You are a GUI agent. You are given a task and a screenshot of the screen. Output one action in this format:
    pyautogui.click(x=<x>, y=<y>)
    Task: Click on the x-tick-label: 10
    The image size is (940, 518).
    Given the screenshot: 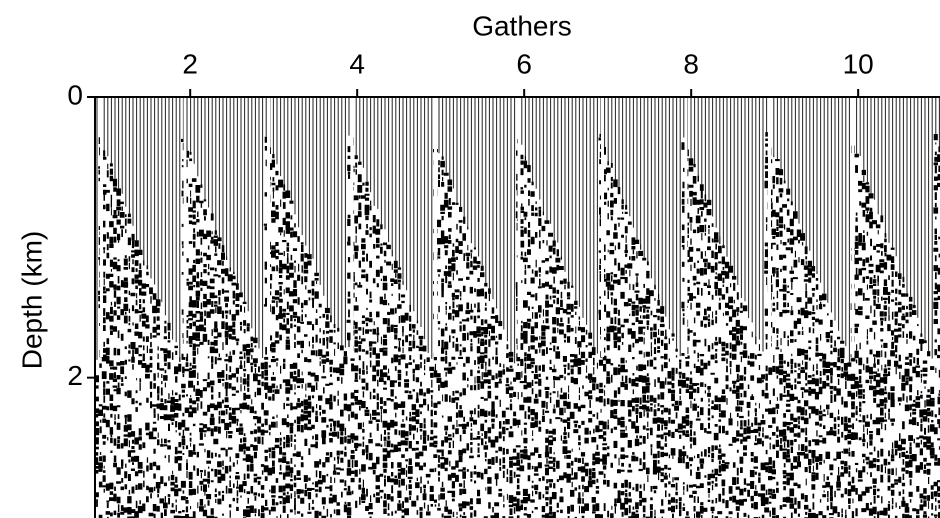 What is the action you would take?
    pyautogui.click(x=858, y=63)
    